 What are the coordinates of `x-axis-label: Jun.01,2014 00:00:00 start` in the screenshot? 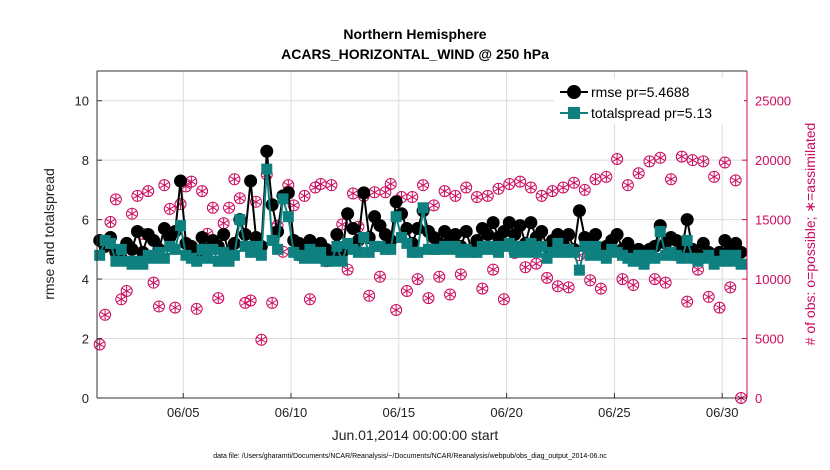 It's located at (415, 435).